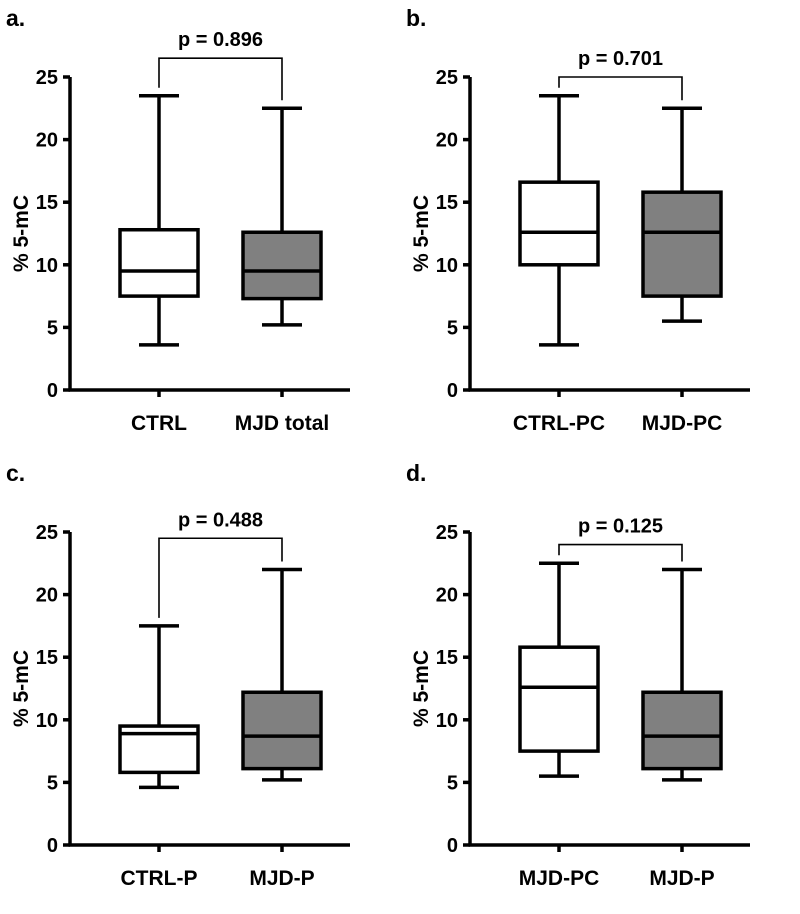  What do you see at coordinates (620, 59) in the screenshot?
I see `p-value-label: p = 0.701` at bounding box center [620, 59].